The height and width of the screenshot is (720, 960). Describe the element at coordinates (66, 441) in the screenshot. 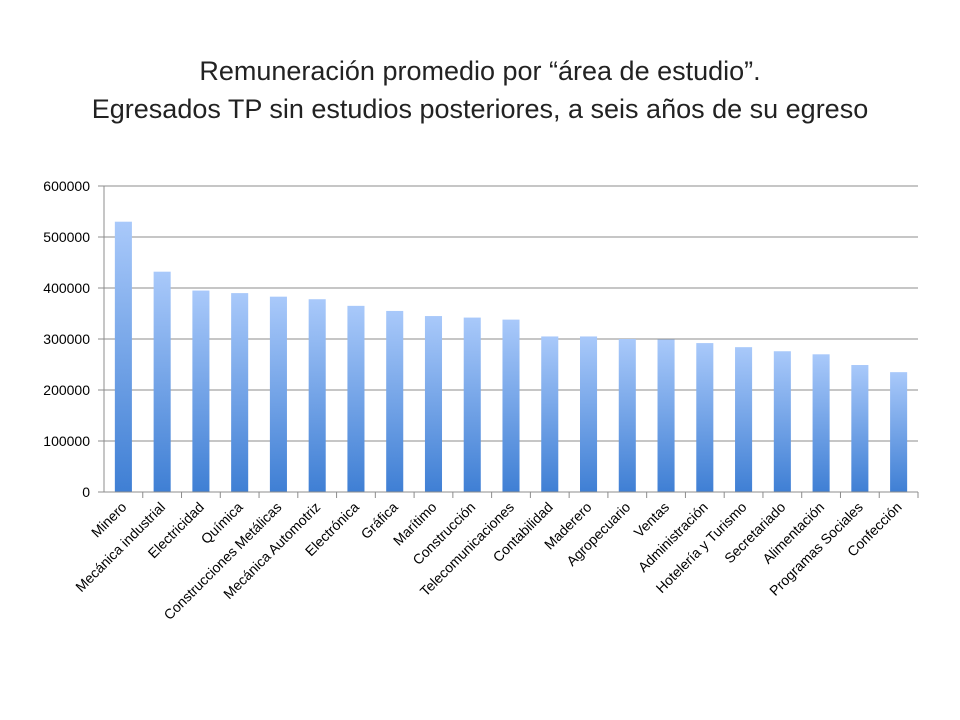

I see `y-tick-label: 100000` at that location.